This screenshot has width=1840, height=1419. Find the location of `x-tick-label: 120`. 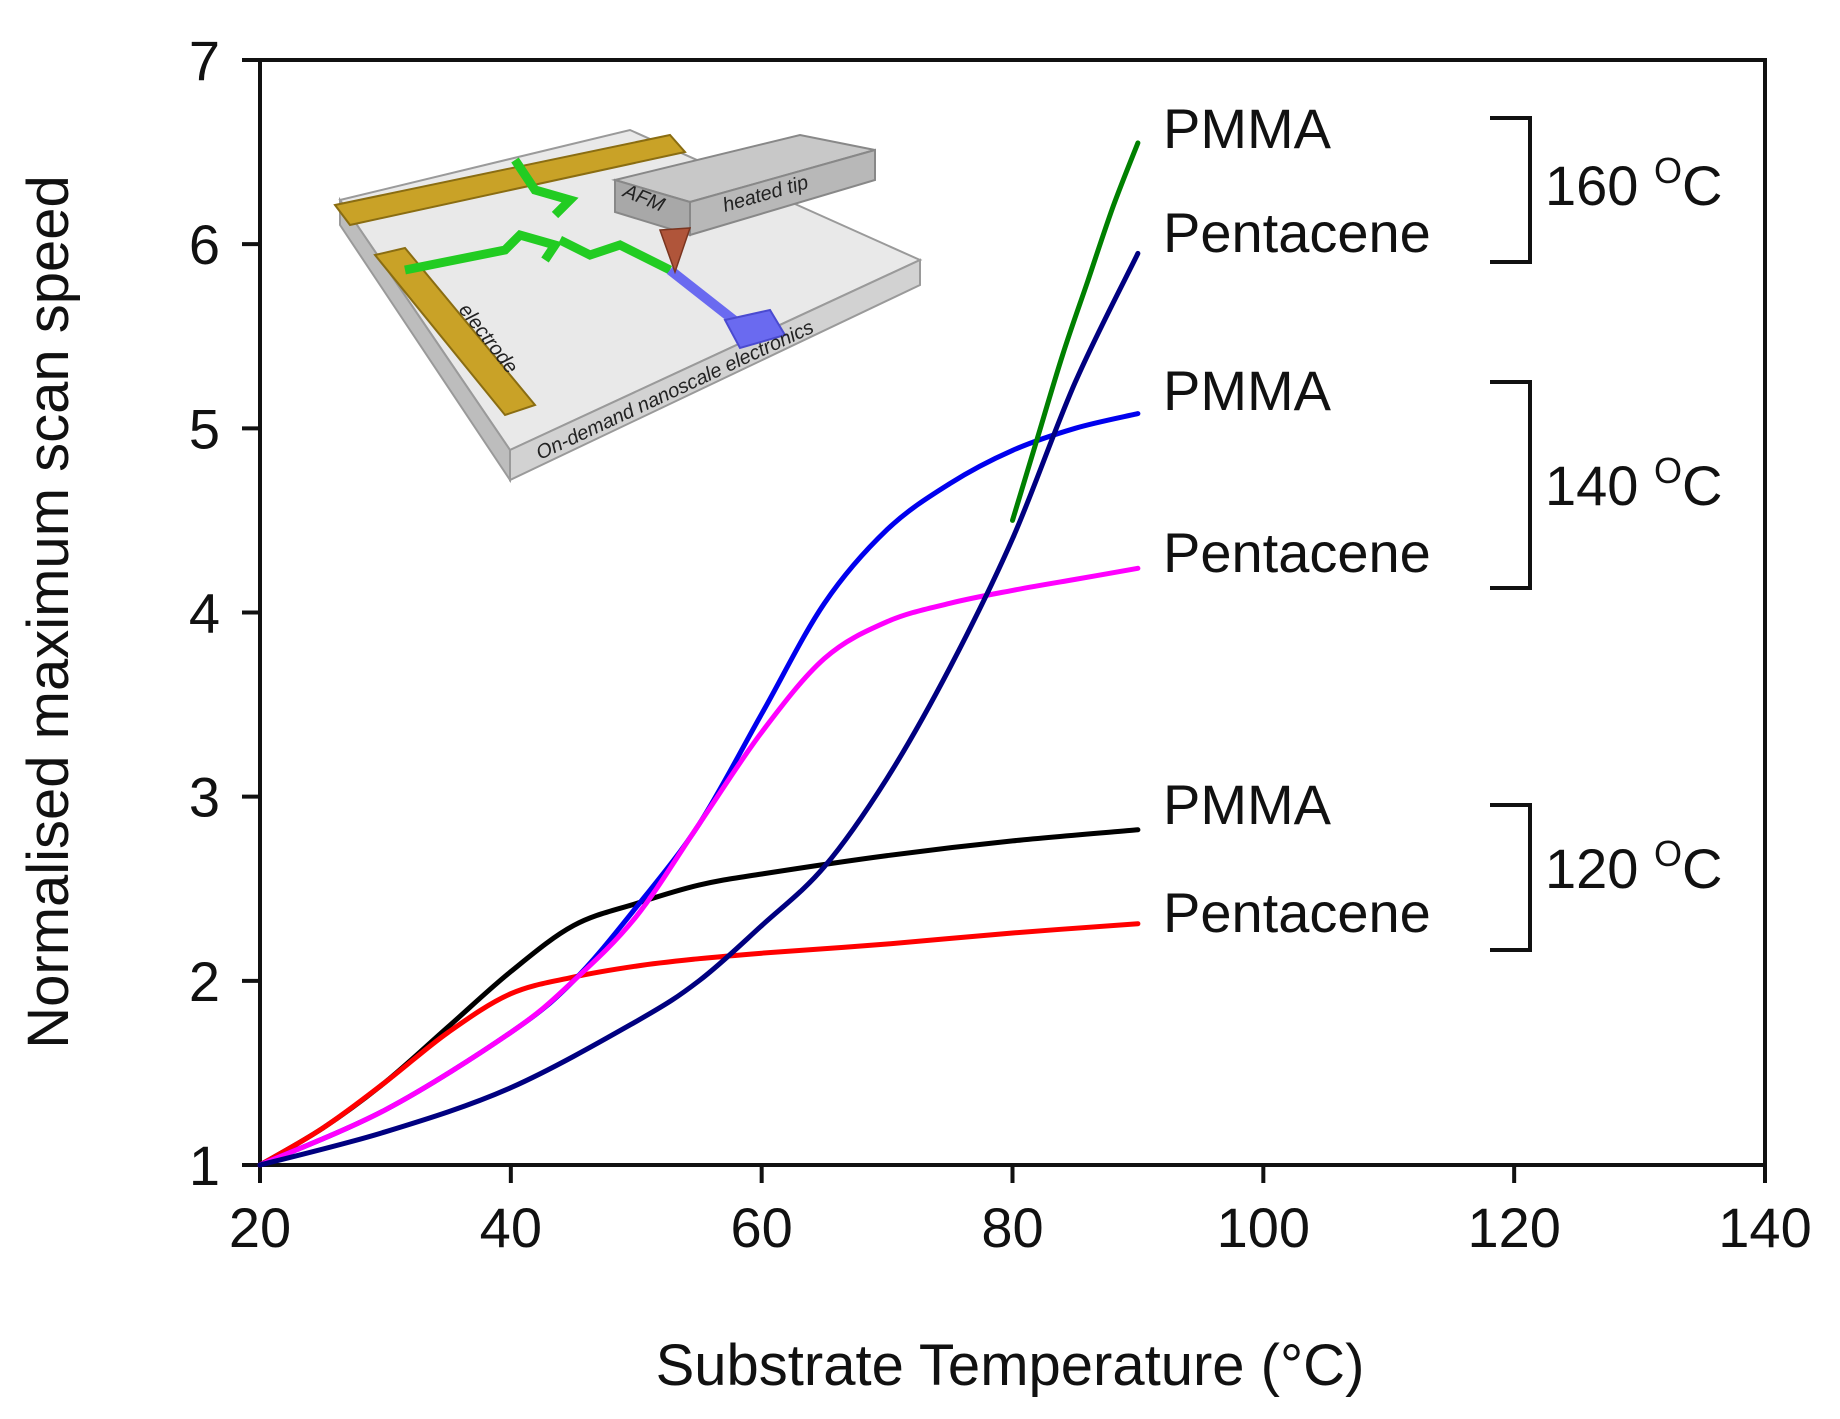

x-tick-label: 120 is located at coordinates (1513, 1227).